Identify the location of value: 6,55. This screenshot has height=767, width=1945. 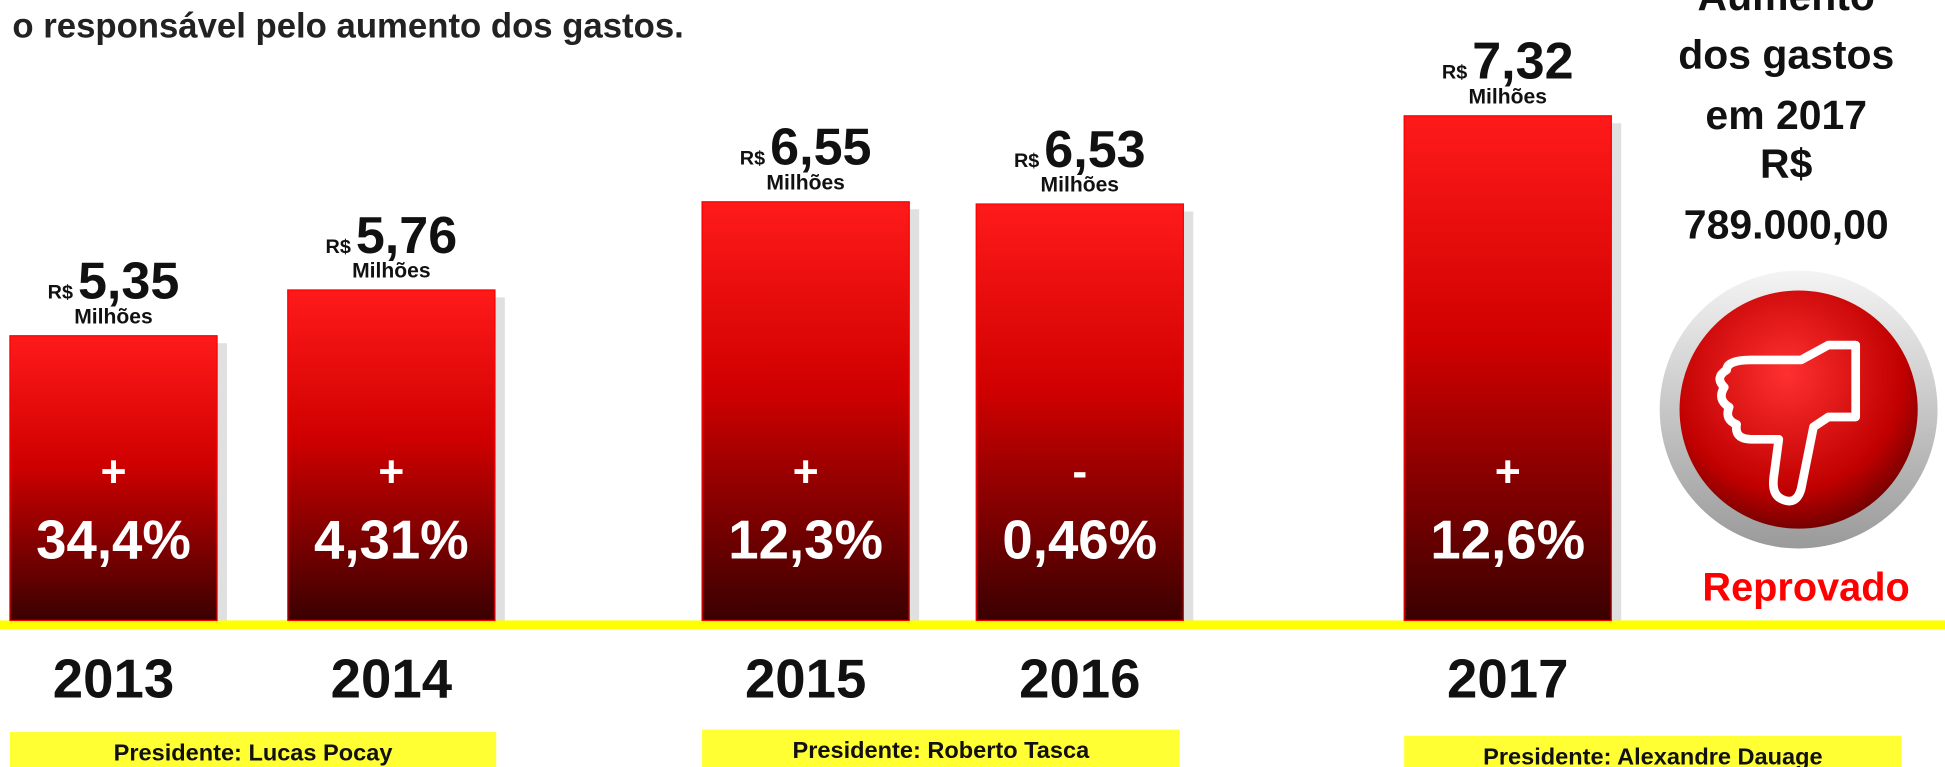
(820, 148).